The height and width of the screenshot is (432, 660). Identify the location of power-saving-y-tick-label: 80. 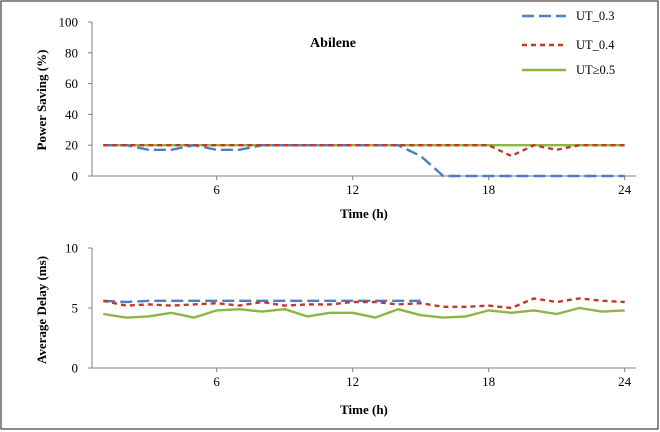
(71, 52).